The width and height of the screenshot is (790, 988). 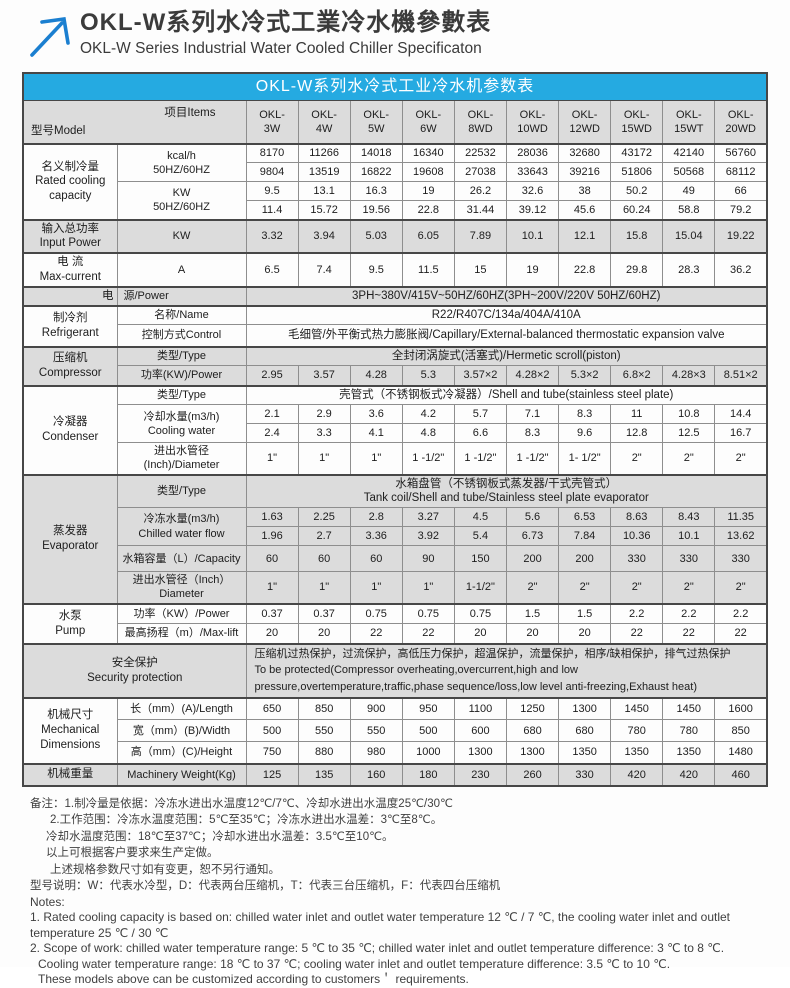 What do you see at coordinates (637, 153) in the screenshot?
I see `value-cell: 43172` at bounding box center [637, 153].